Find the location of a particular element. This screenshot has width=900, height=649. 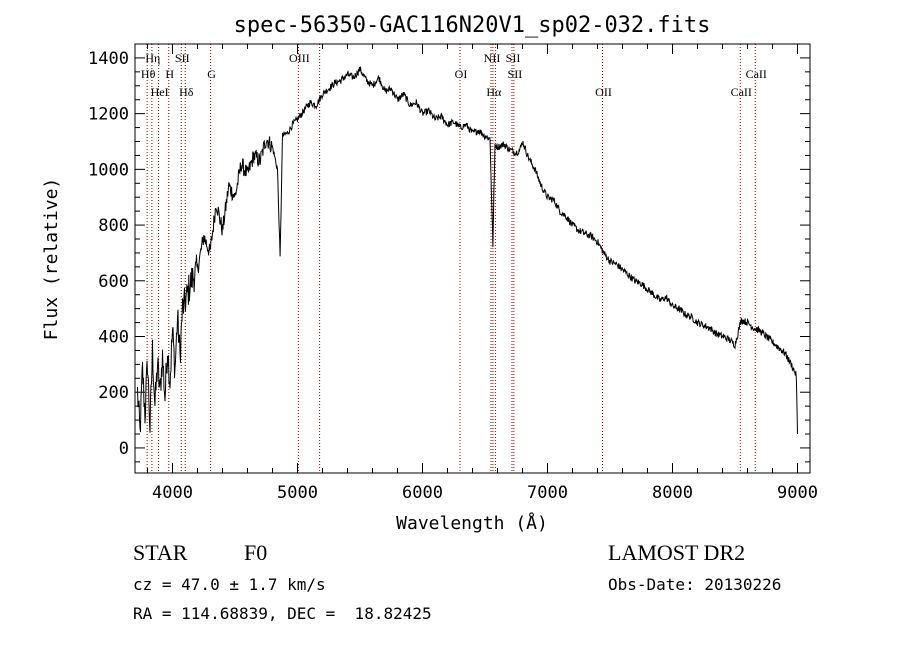

object-subclass: F0 is located at coordinates (256, 552).